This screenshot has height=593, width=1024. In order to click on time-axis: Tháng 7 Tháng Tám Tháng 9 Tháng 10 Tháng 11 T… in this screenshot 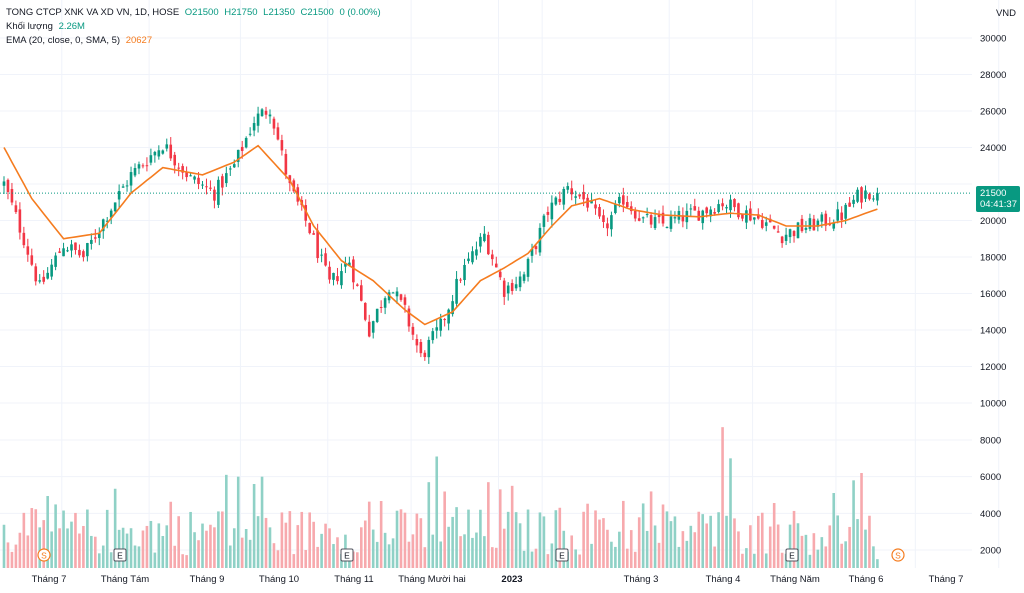, I will do `click(498, 579)`.